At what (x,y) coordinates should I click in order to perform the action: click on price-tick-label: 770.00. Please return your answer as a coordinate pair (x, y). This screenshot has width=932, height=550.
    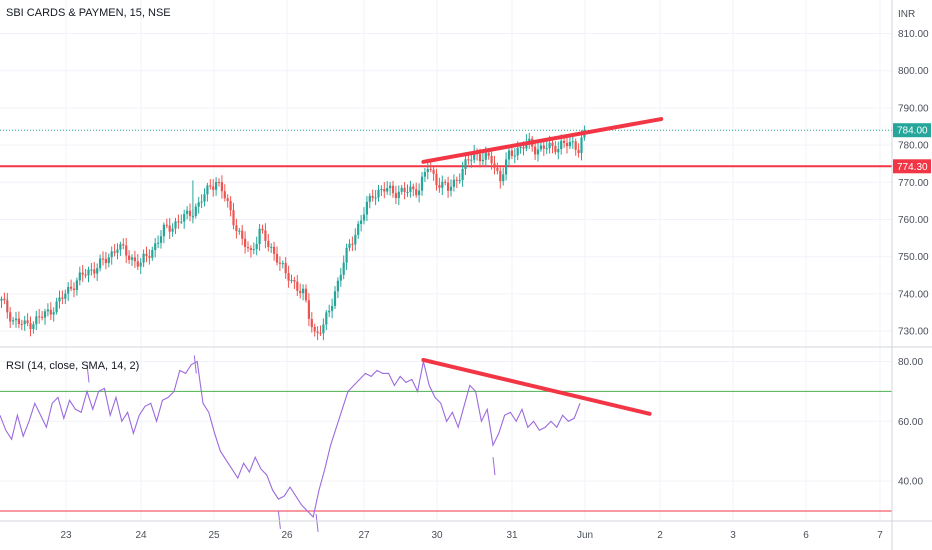
    Looking at the image, I should click on (913, 183).